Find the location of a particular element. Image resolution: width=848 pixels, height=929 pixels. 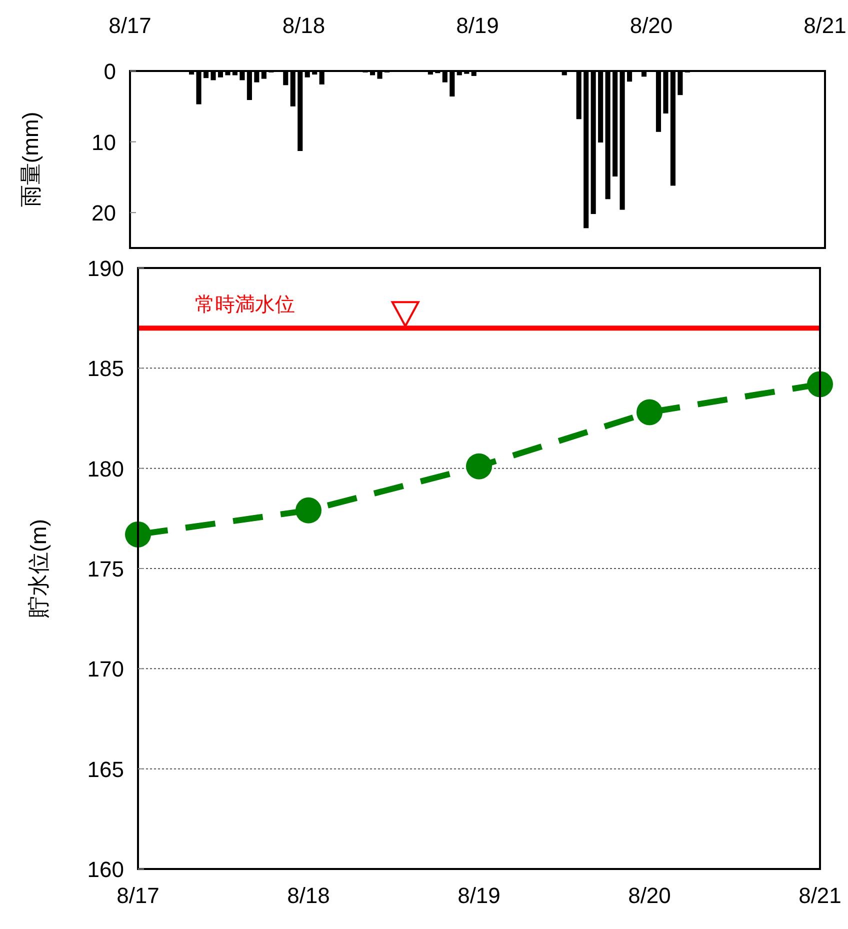

y-tick-label: 190 is located at coordinates (105, 268).